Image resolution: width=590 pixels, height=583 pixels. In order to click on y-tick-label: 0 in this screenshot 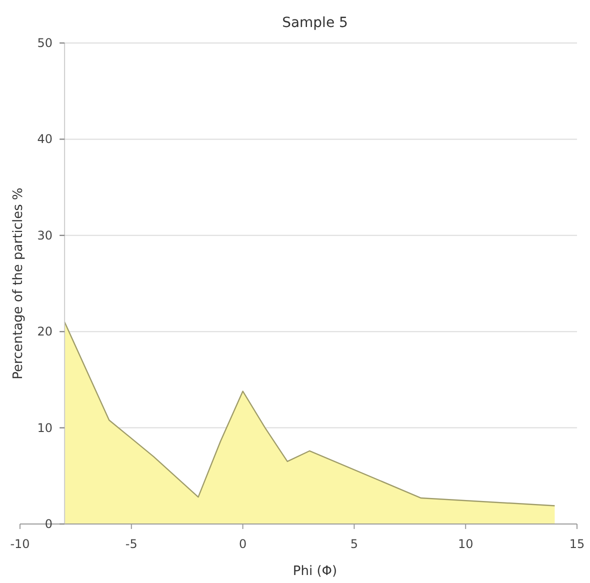, I will do `click(48, 524)`.